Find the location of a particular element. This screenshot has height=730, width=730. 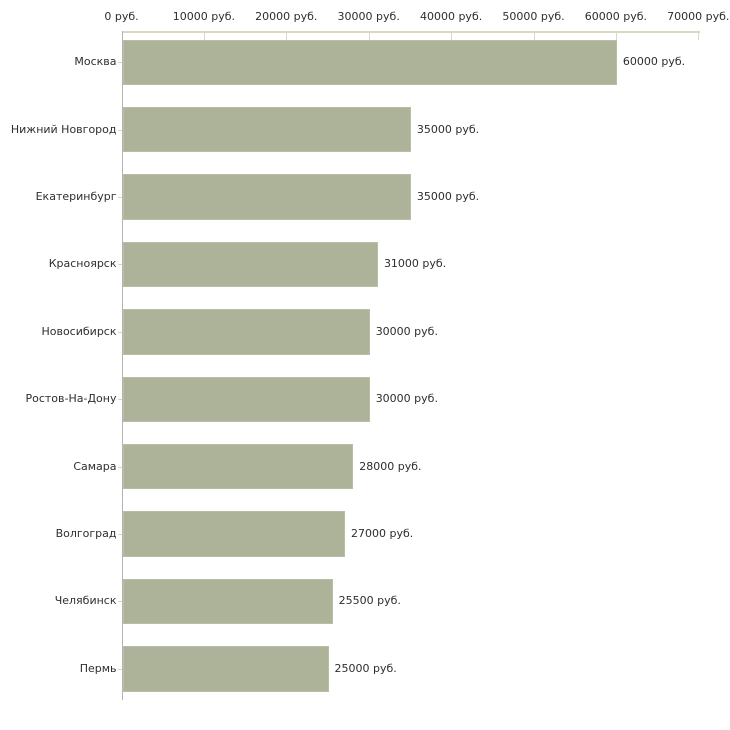

bar-value-label: 27000 руб. is located at coordinates (382, 534).